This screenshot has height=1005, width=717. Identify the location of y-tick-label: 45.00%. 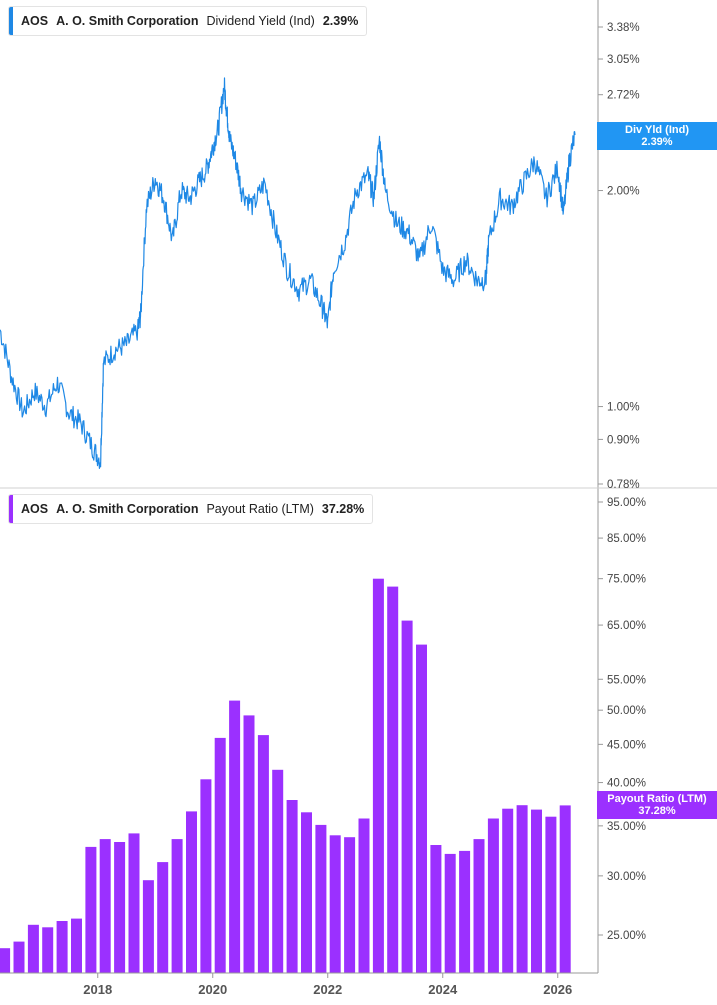
(626, 745).